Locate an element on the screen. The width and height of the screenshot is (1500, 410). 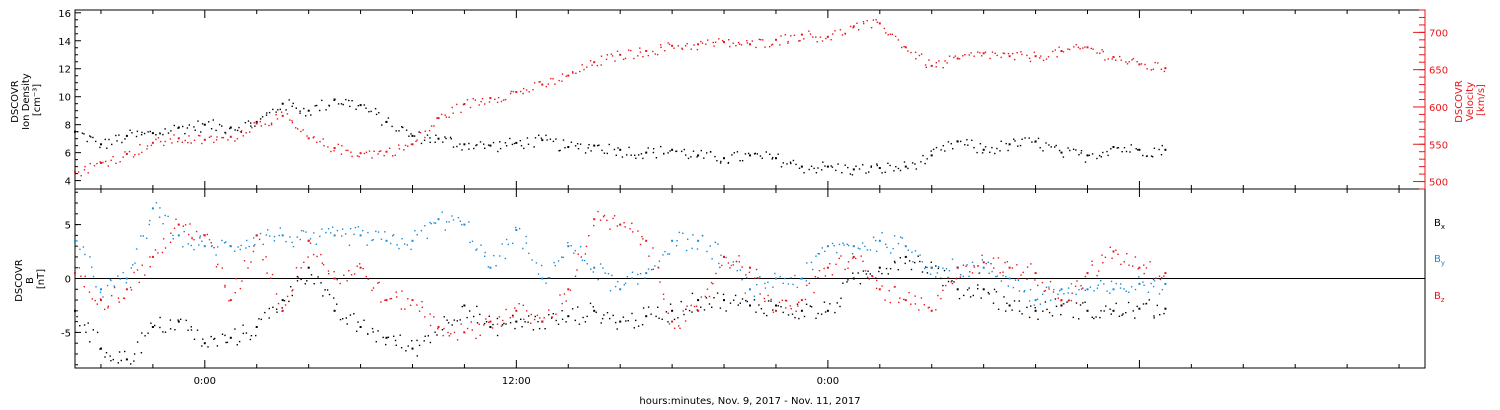
by-series-point is located at coordinates (542, 278).